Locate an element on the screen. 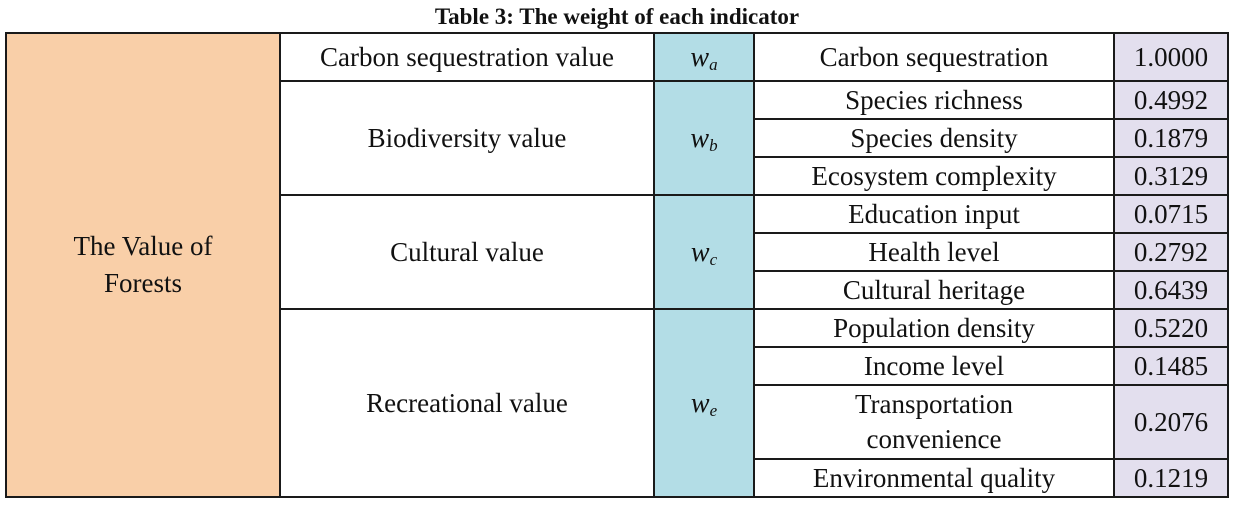 The image size is (1254, 510). weight-value: 0.1219 is located at coordinates (1171, 478).